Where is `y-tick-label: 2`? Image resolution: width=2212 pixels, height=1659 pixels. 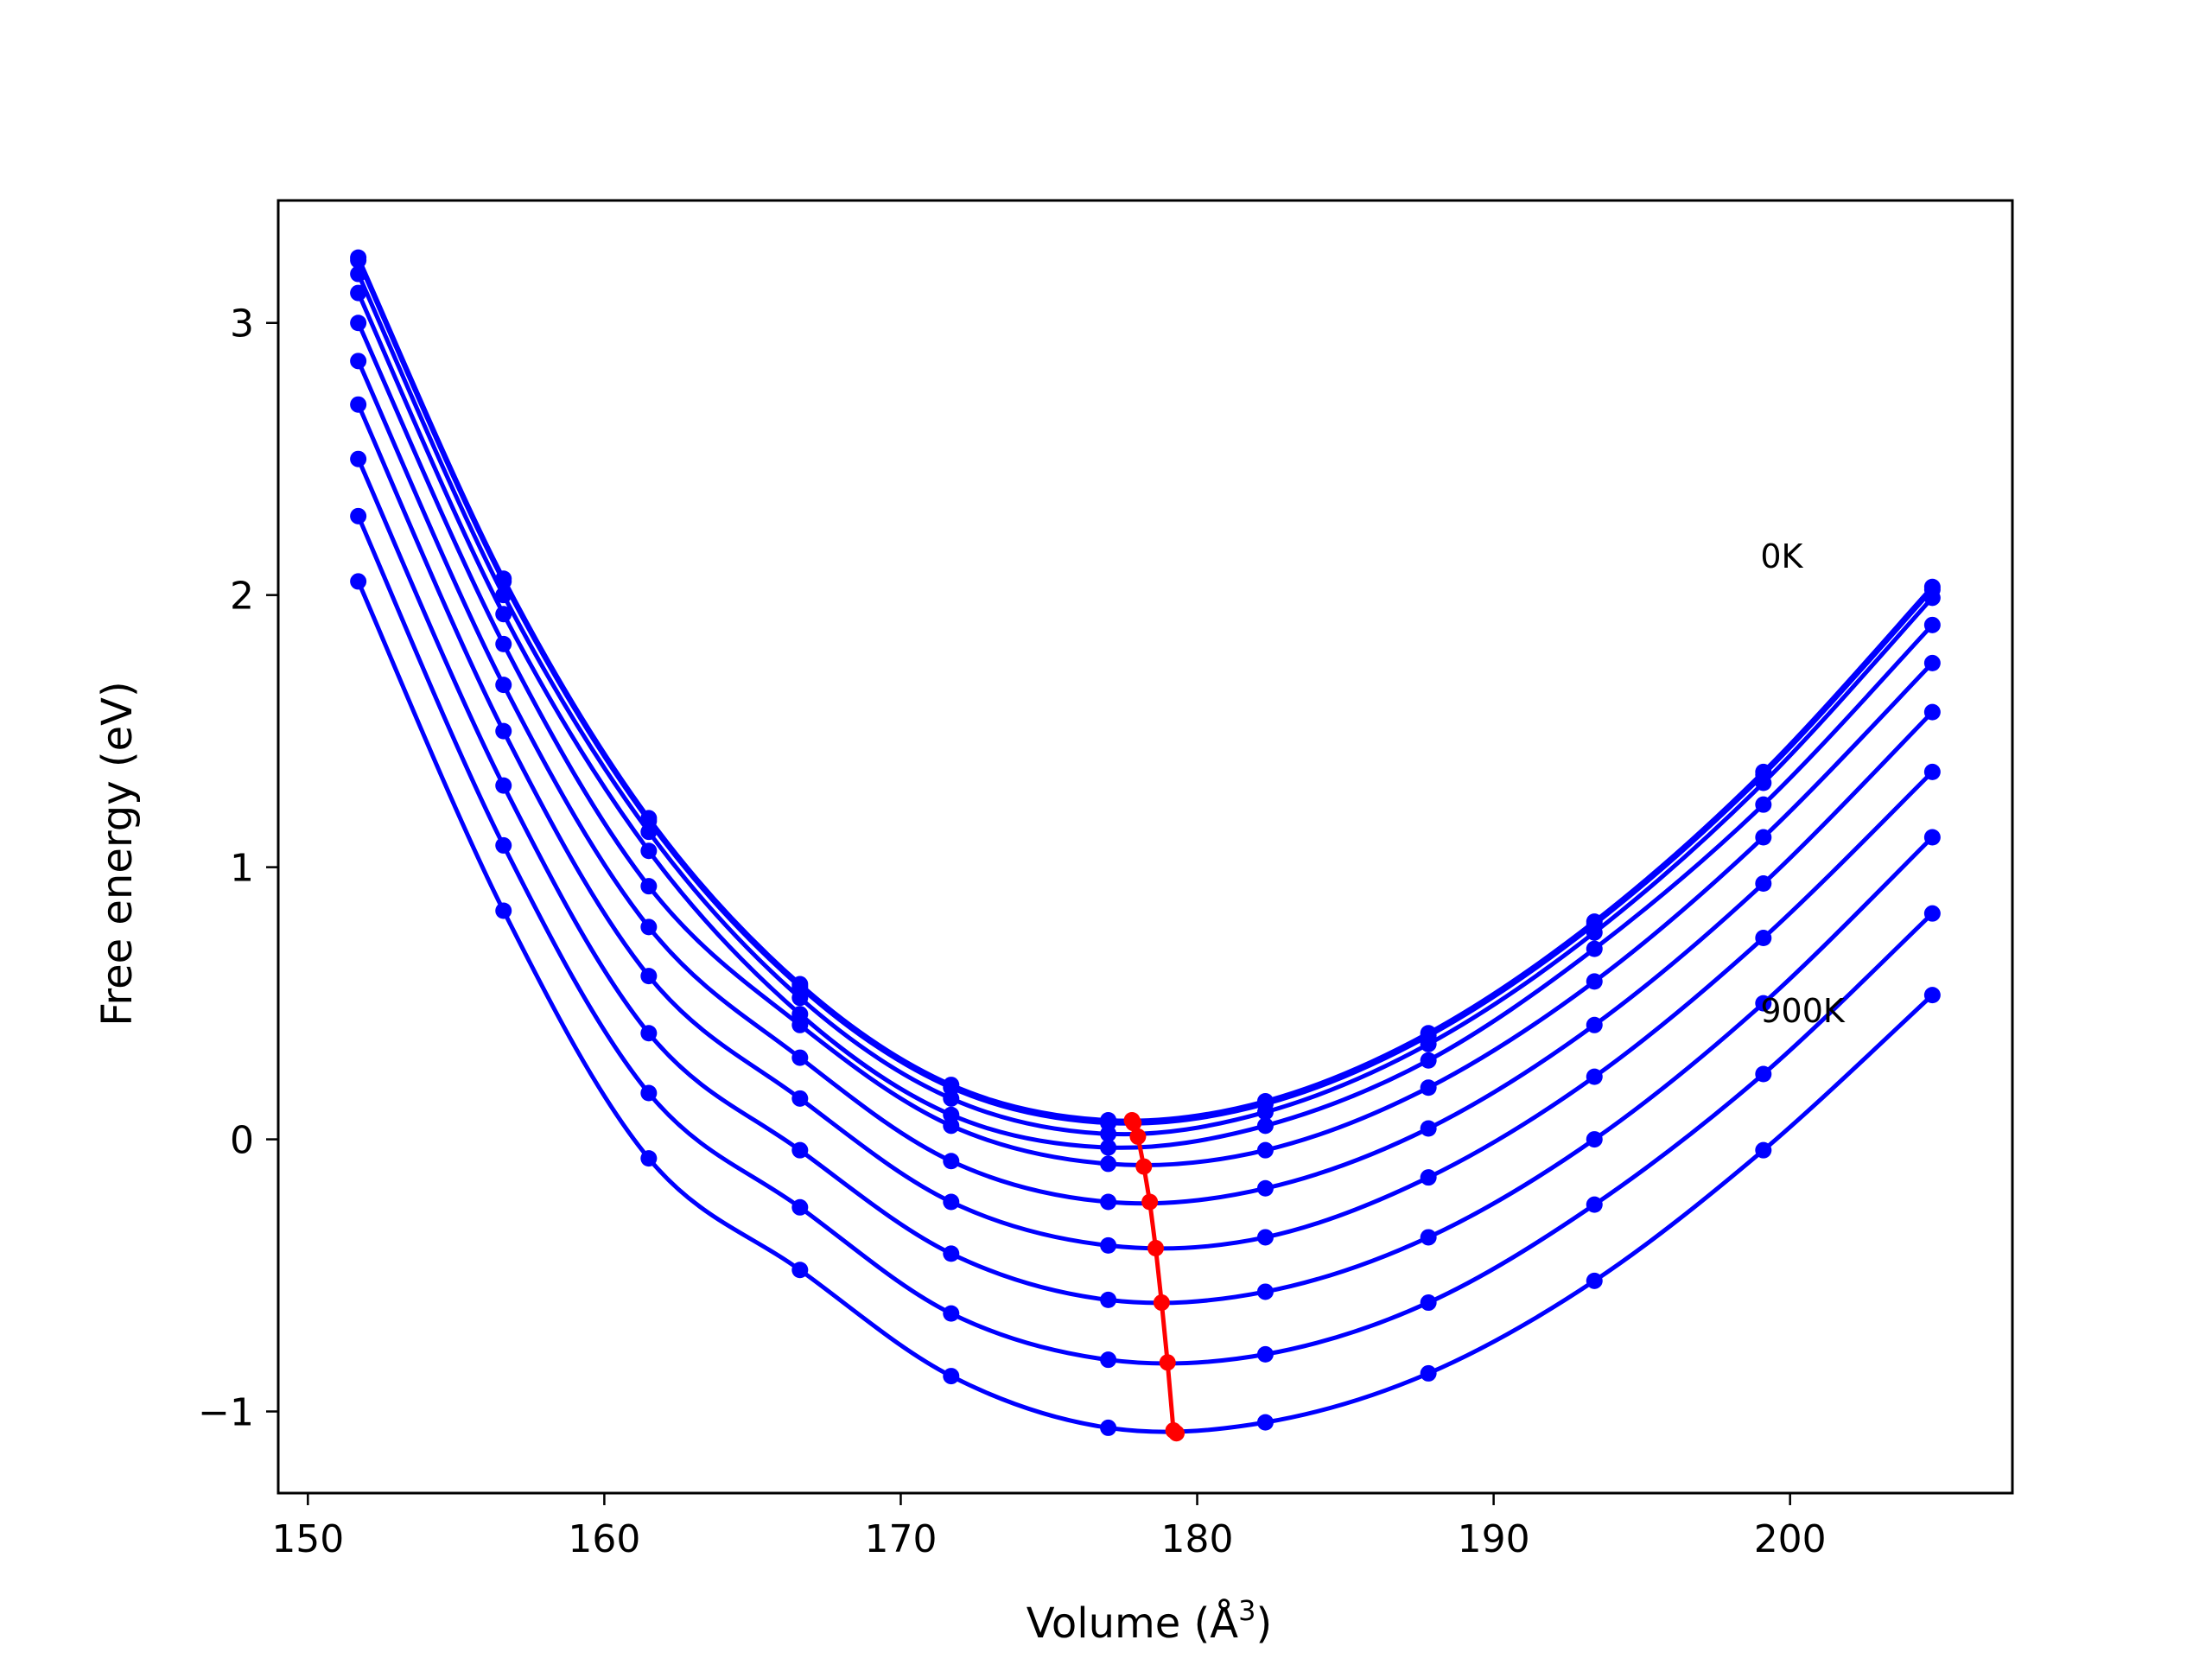 y-tick-label: 2 is located at coordinates (242, 597).